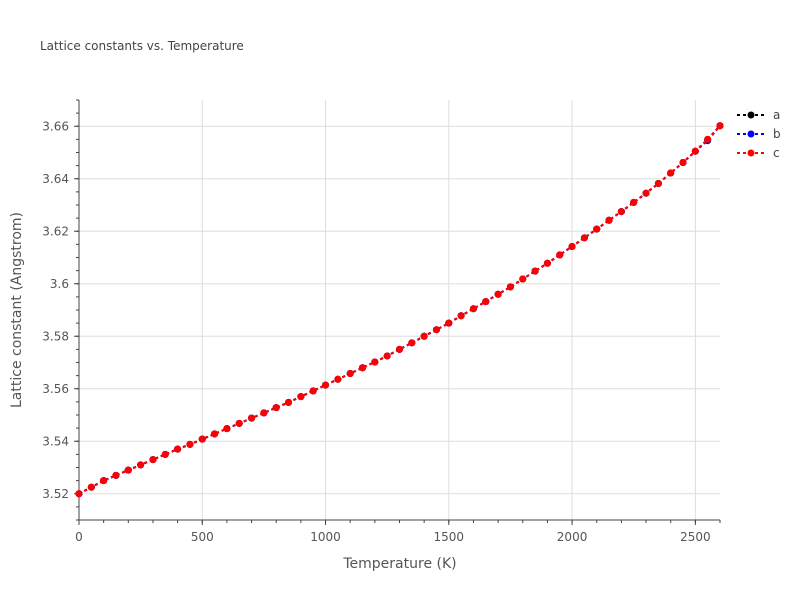 This screenshot has height=600, width=800. Describe the element at coordinates (572, 537) in the screenshot. I see `x-tick-label: 2000` at that location.